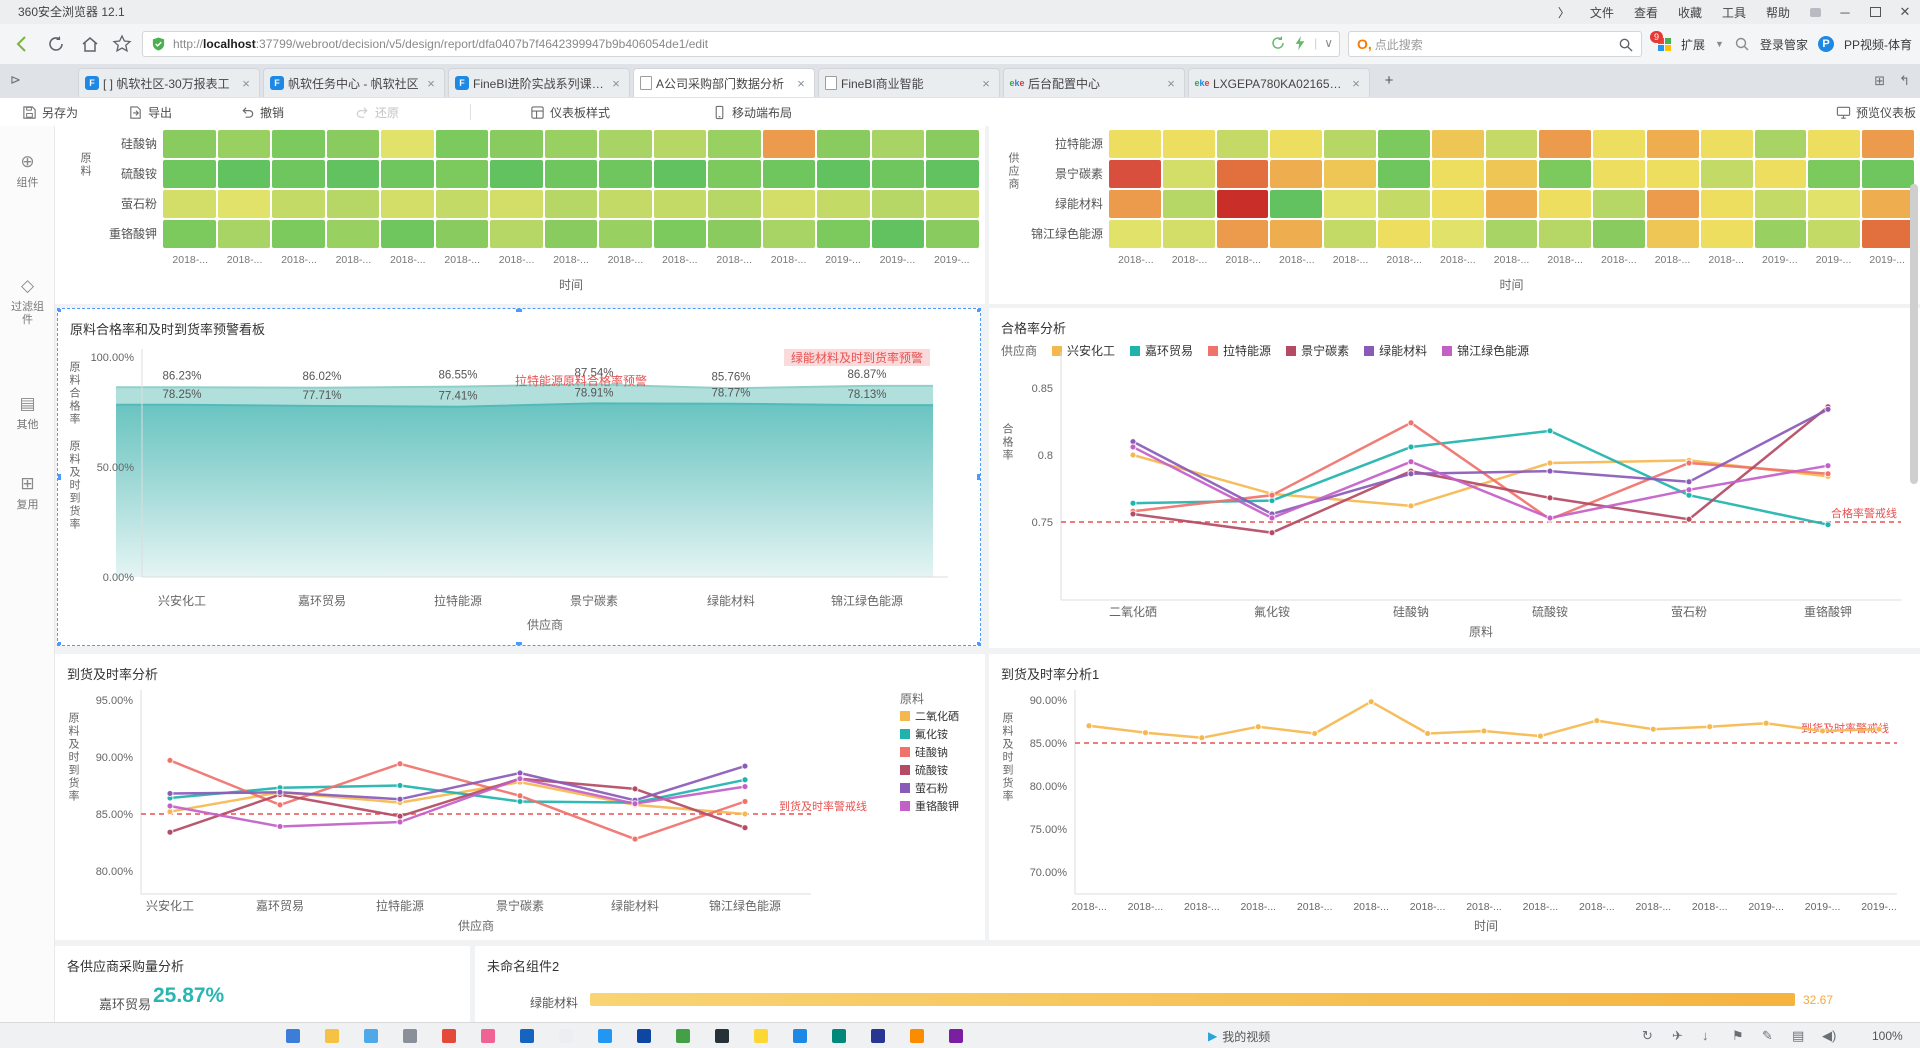 This screenshot has height=1048, width=1920. What do you see at coordinates (1767, 1035) in the screenshot?
I see `edit-icon: ✎` at bounding box center [1767, 1035].